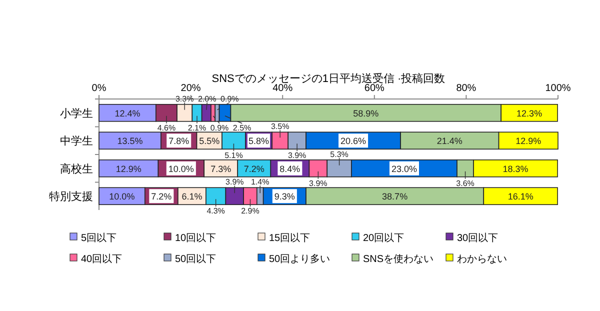 The width and height of the screenshot is (600, 311). I want to click on legend-label: 40回以下, so click(101, 259).